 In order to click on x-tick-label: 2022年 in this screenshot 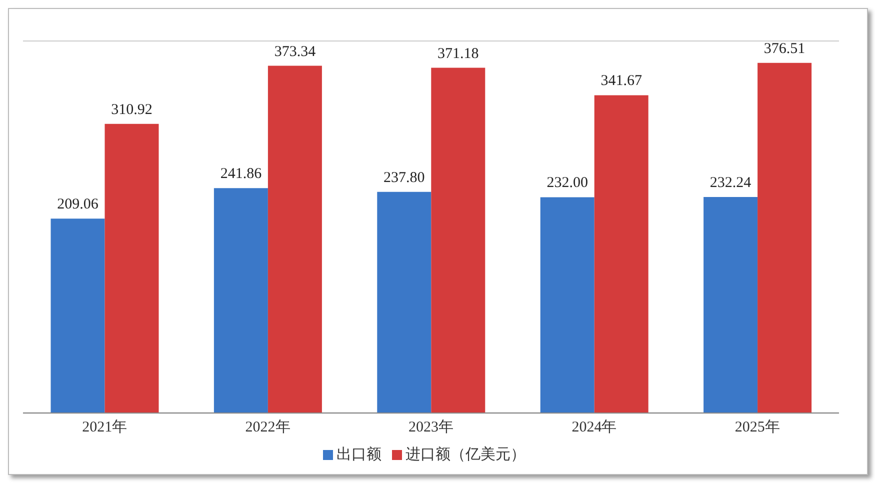, I will do `click(267, 427)`.